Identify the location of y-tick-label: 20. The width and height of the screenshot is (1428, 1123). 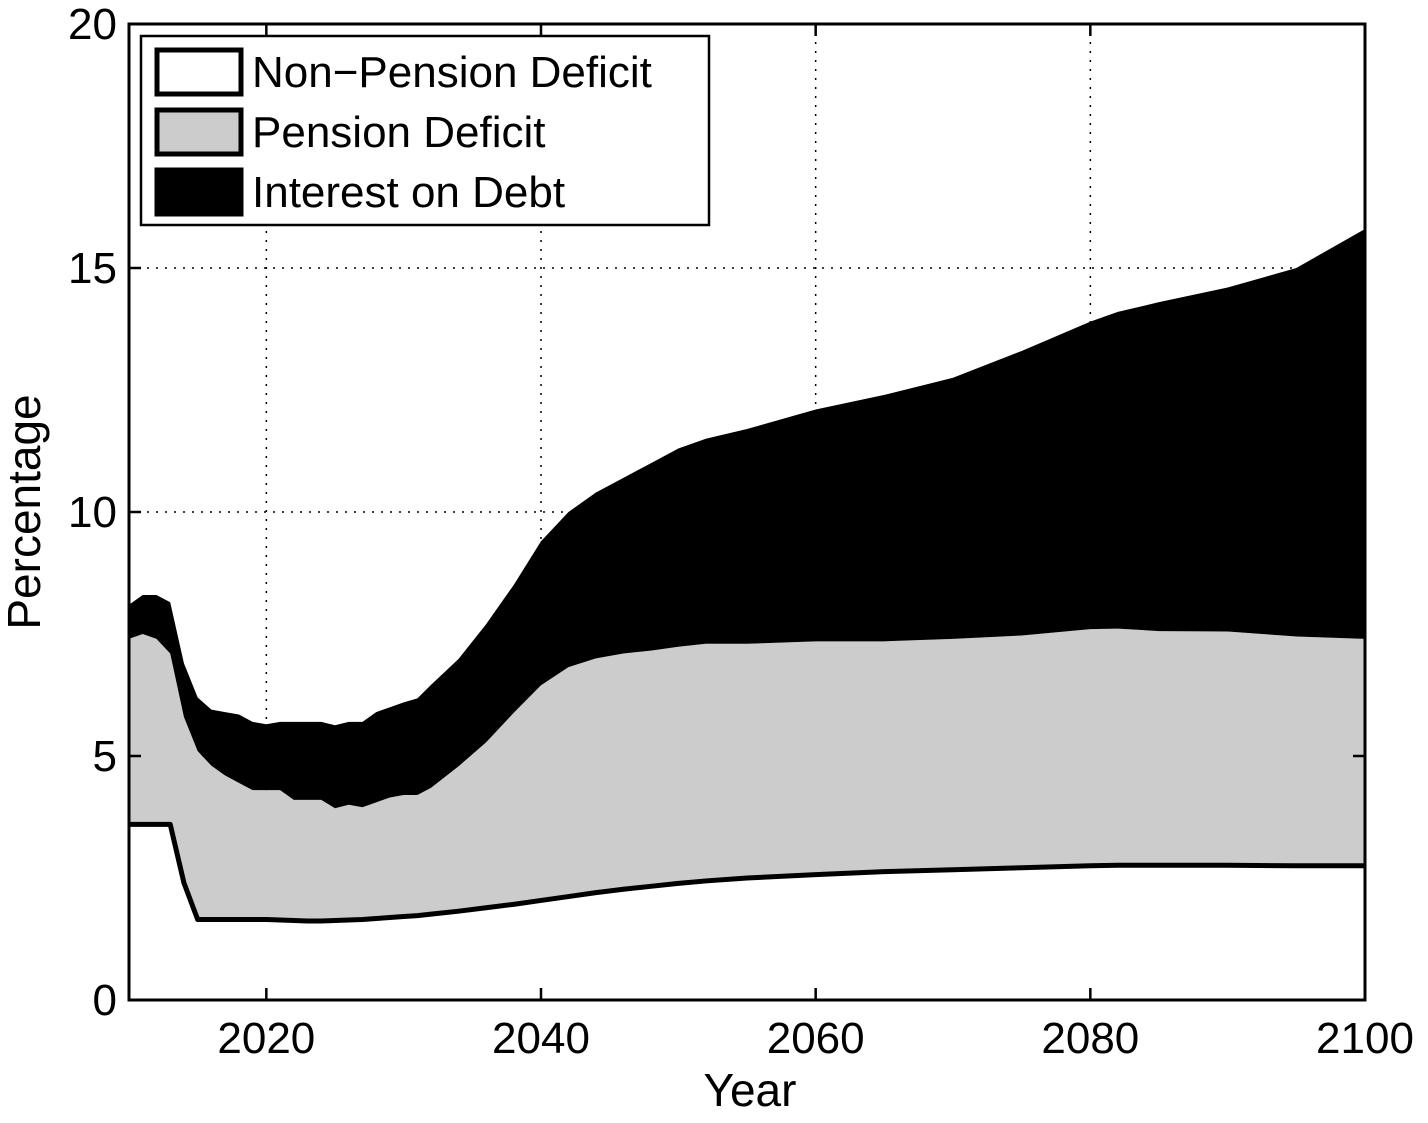
(92, 24).